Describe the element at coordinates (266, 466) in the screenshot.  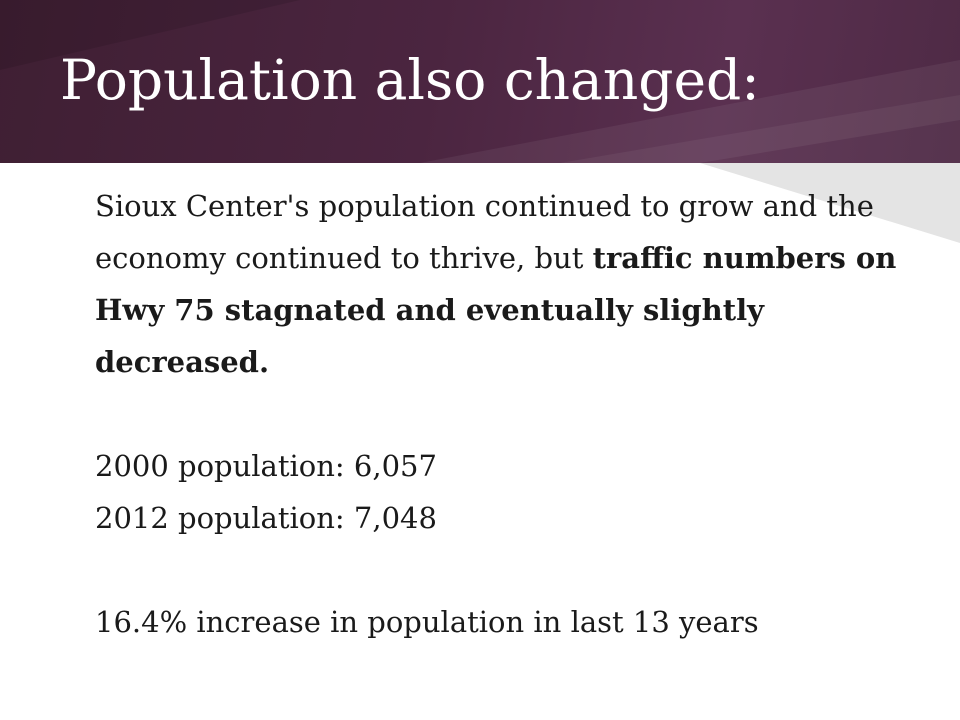
I see `population-2000: 2000 population: 6,057` at that location.